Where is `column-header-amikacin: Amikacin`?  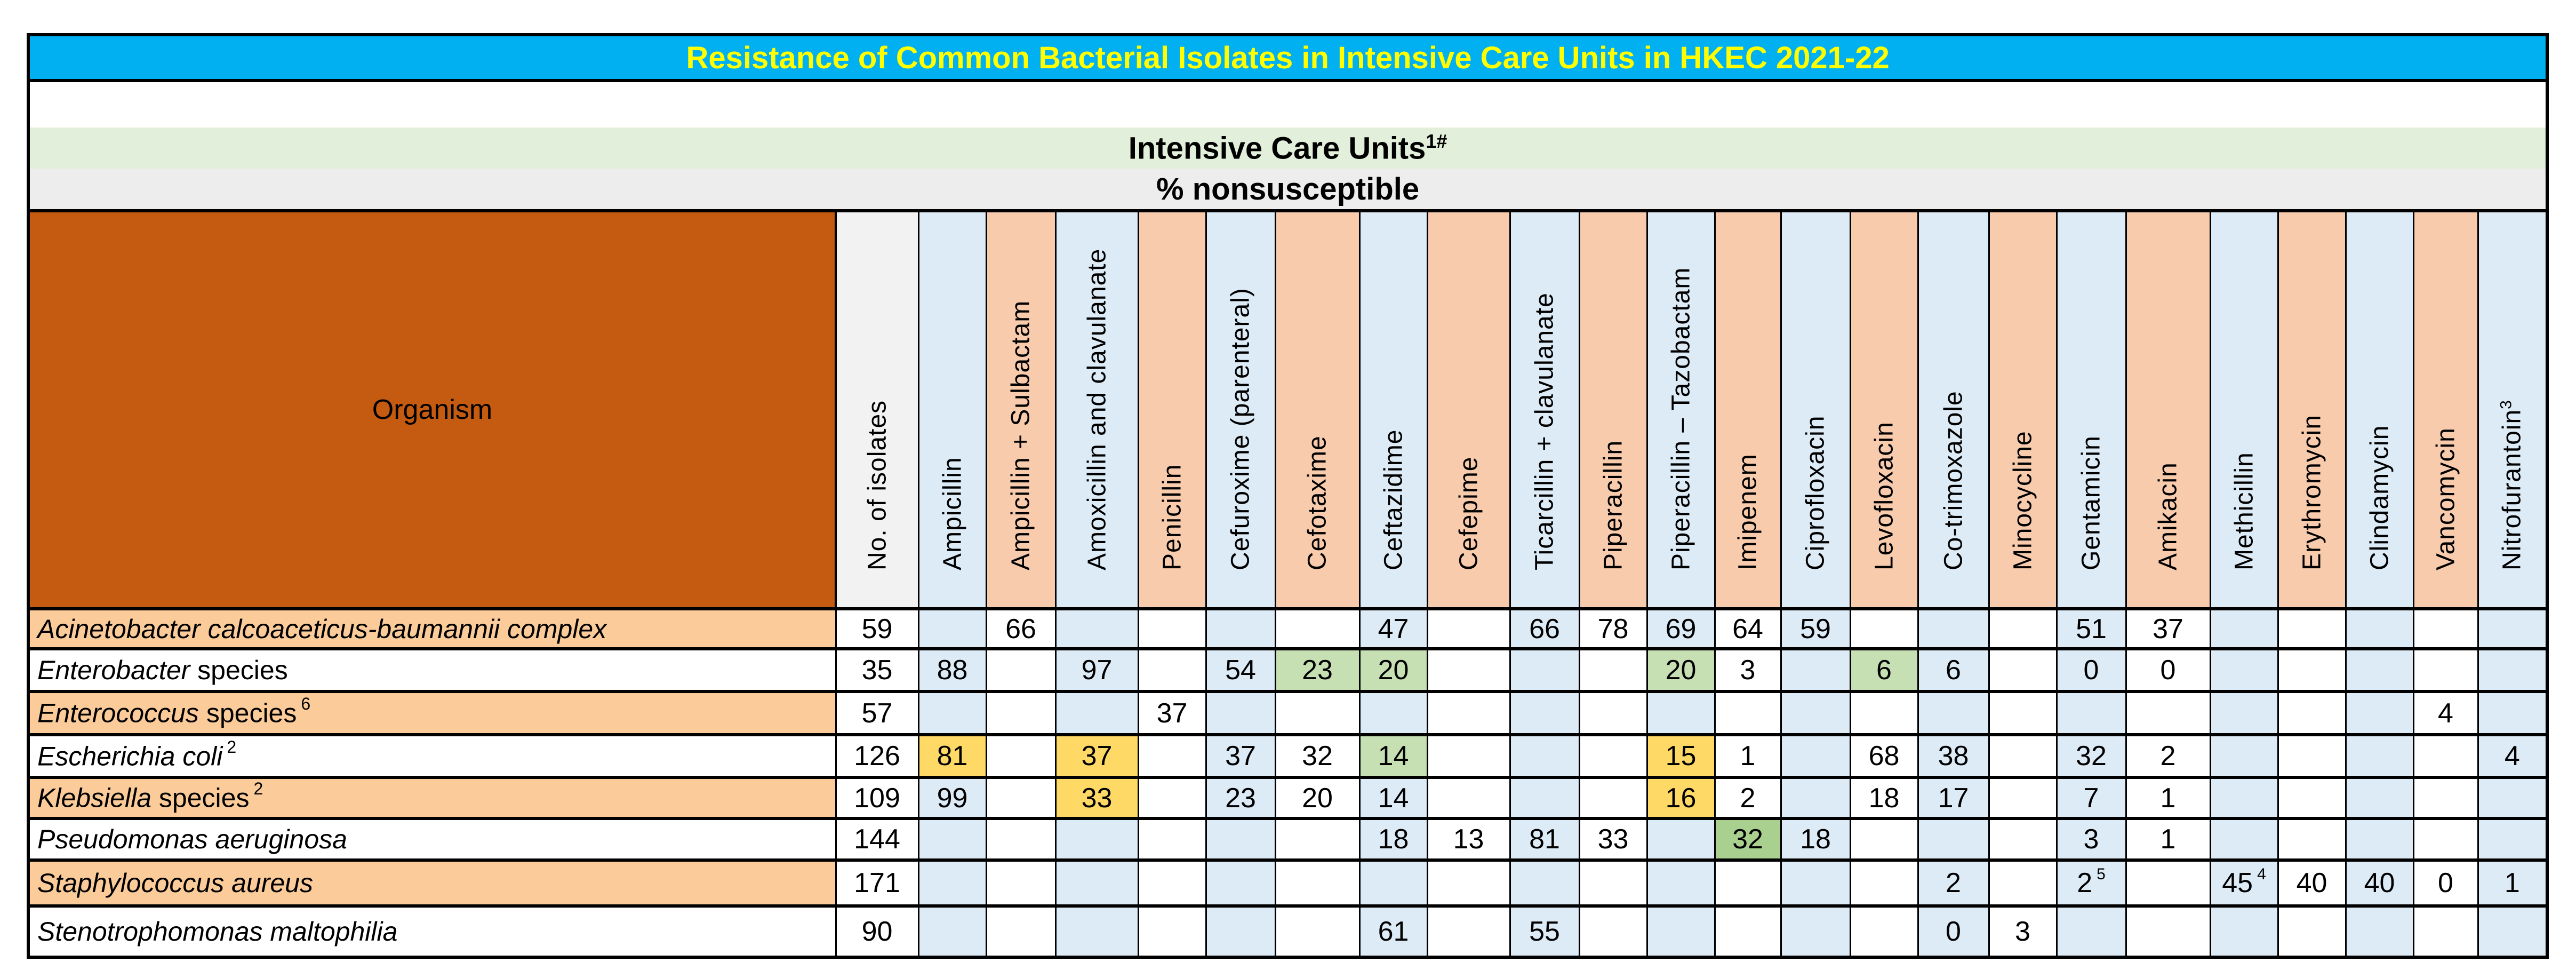 column-header-amikacin: Amikacin is located at coordinates (2168, 410).